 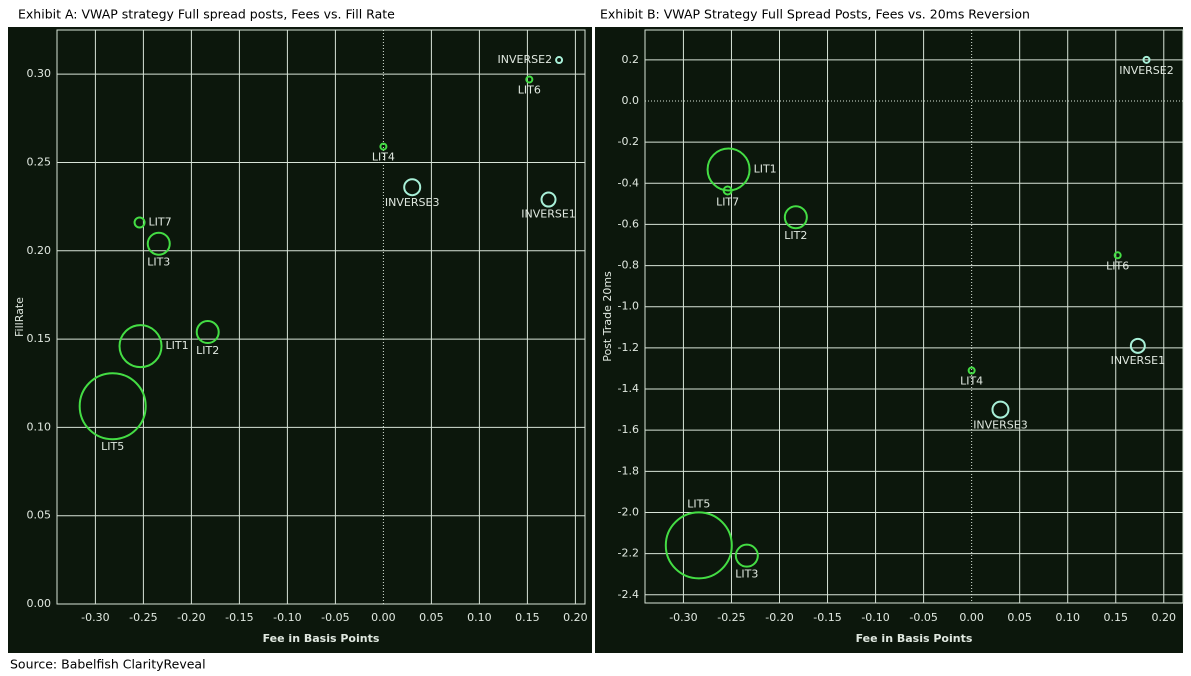 I want to click on y-tick-label: -1.6, so click(x=628, y=429).